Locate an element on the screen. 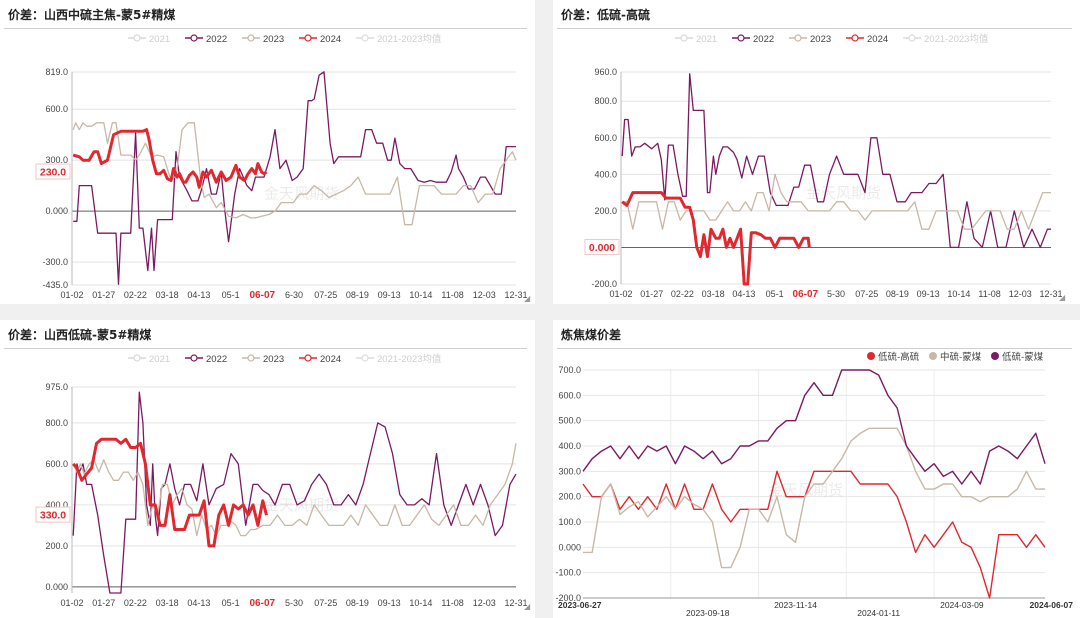  legend-label: 2023 is located at coordinates (273, 39).